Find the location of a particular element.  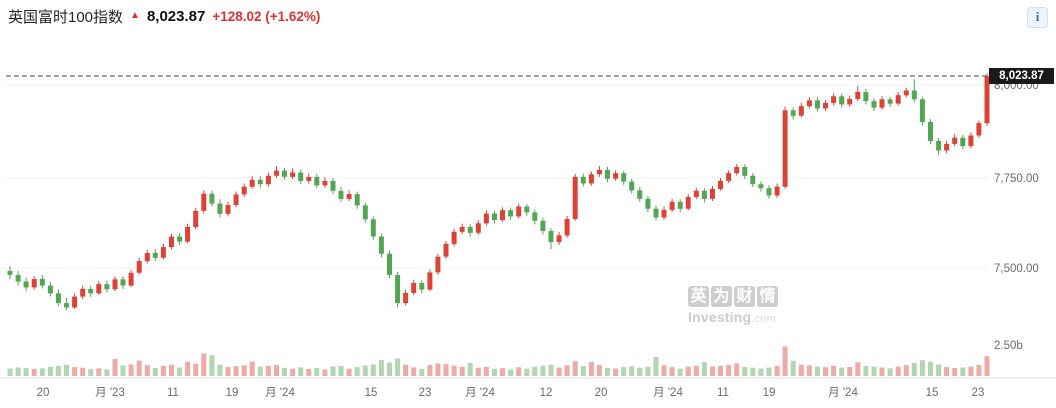

y-axis-label: 7,500.00 is located at coordinates (1016, 269).